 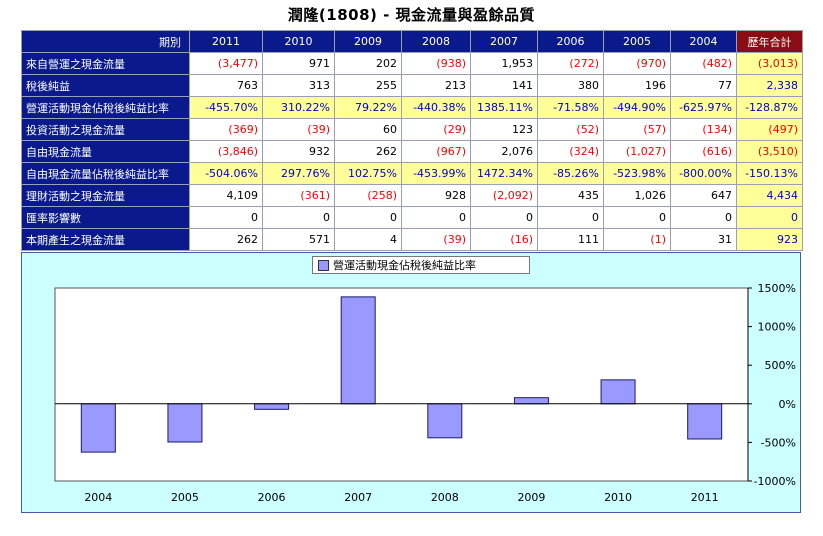 I want to click on y-tick-label: -500%, so click(x=778, y=442).